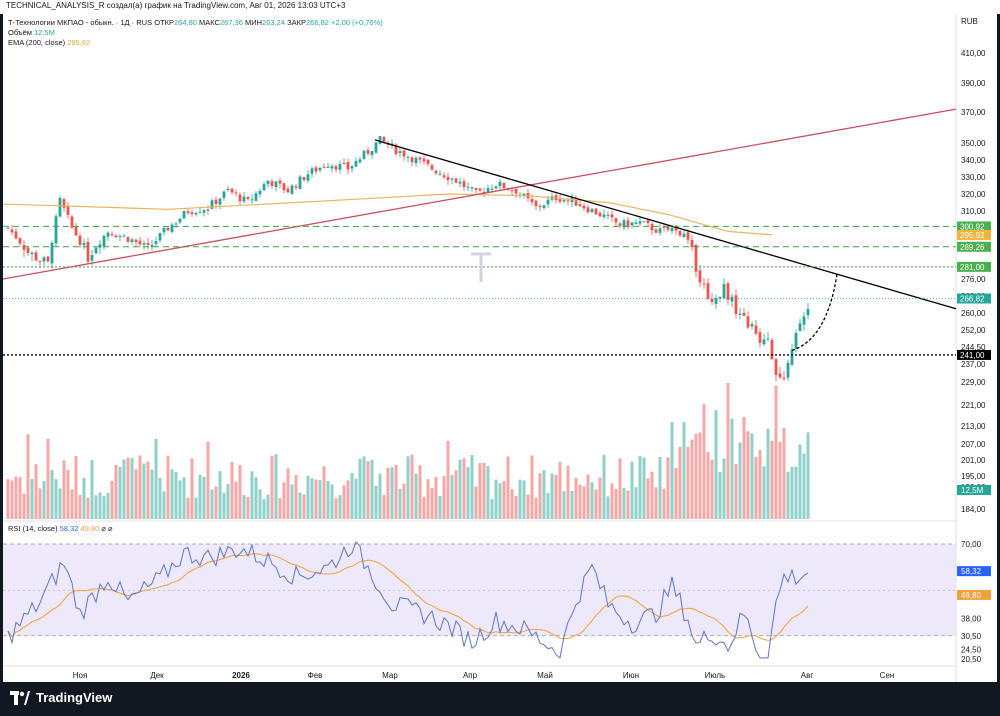  I want to click on time-tick-label: 2026, so click(241, 675).